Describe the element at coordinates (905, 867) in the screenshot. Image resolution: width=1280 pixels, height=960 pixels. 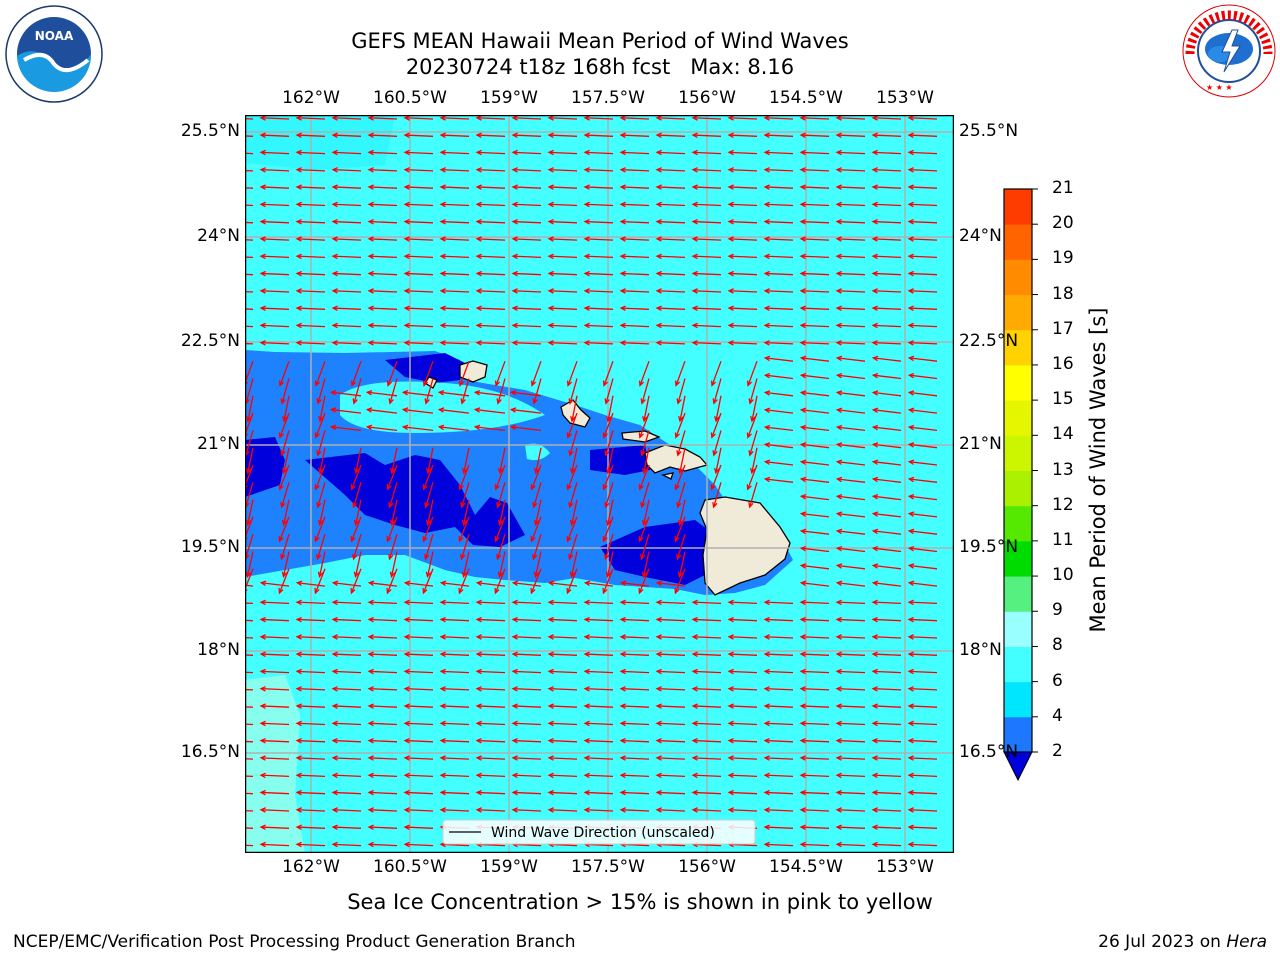
I see `longitude-tick-label: 153°W` at that location.